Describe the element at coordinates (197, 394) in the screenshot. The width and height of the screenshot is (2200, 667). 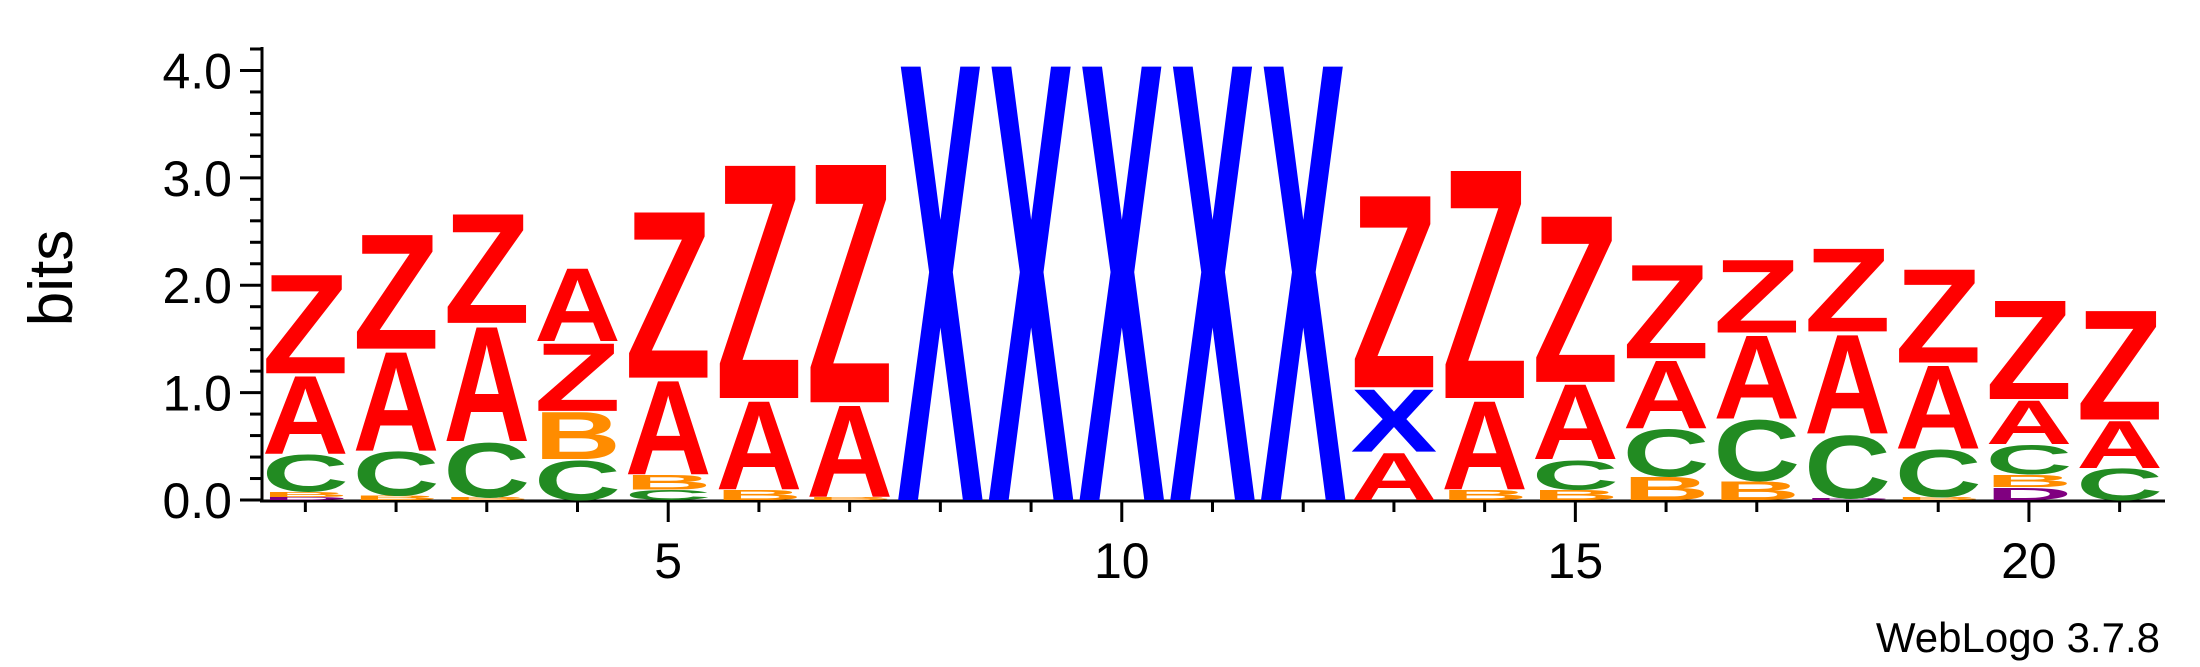
I see `y-tick-label: 1.0` at that location.